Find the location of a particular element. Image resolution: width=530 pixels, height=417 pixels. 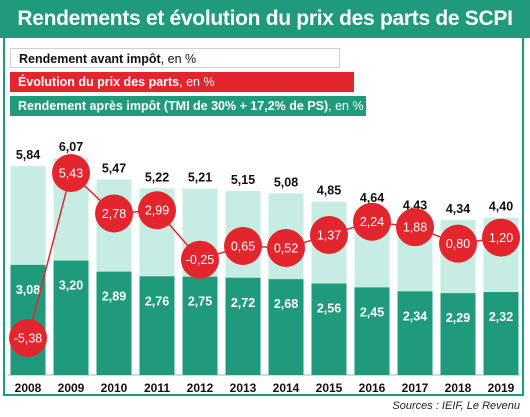

bar-after-tax-2017 is located at coordinates (415, 333).